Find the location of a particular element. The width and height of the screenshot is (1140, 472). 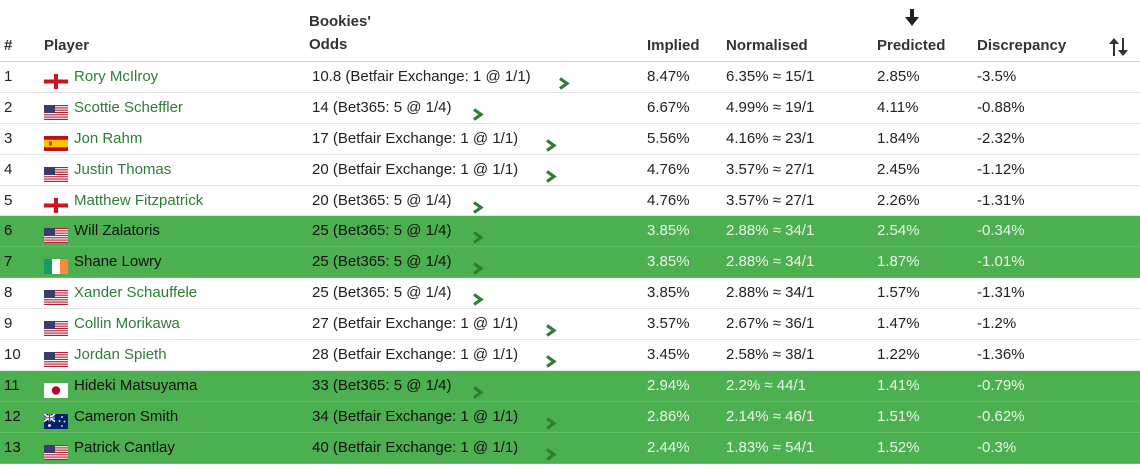

arrow-down-icon is located at coordinates (912, 18).